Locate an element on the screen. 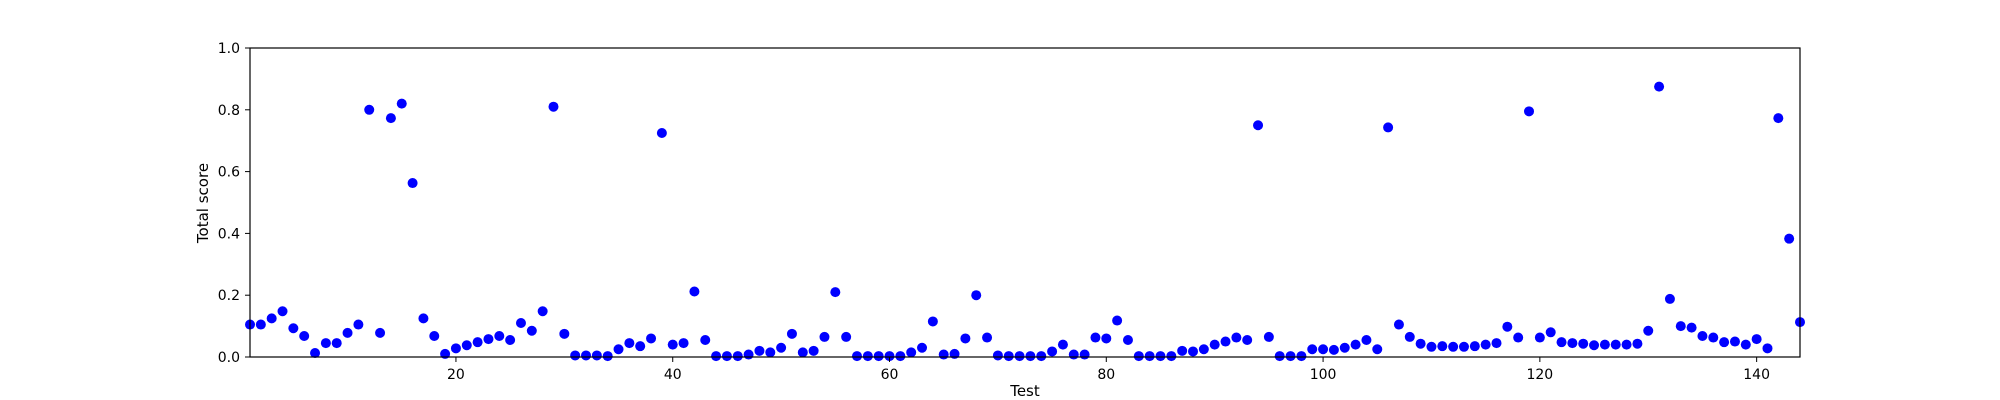  y-tick-label: 0.6 is located at coordinates (229, 173).